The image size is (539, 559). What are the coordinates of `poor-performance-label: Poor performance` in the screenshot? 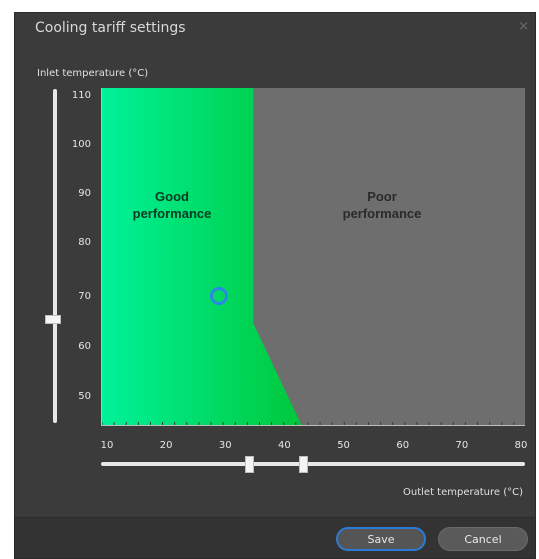 It's located at (382, 205).